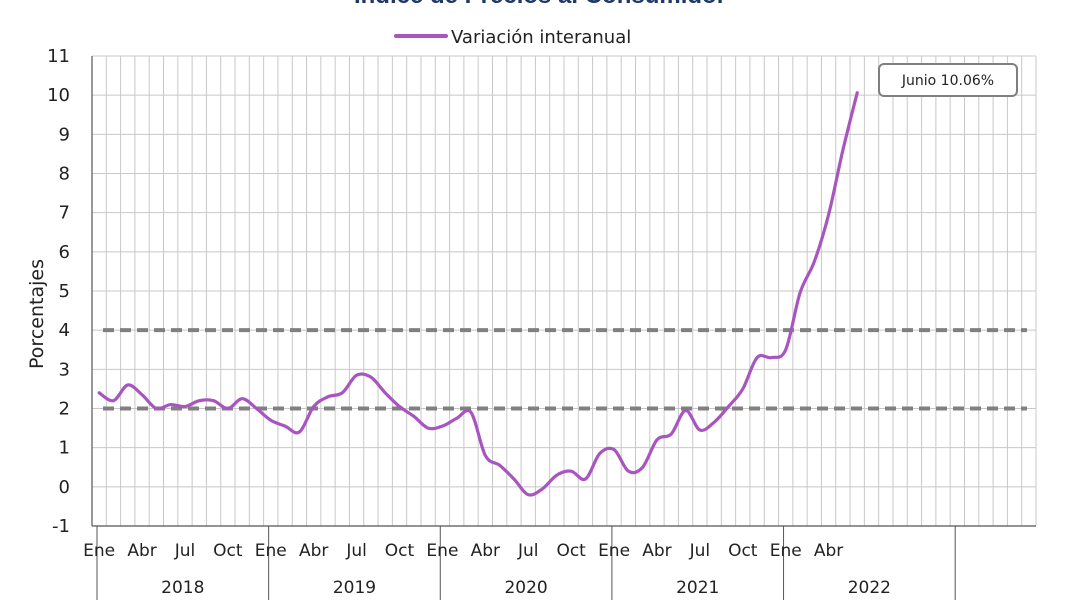 The width and height of the screenshot is (1073, 613). I want to click on y-tick-labels: -1 0 1 2 3 4 5 6 7 8 9 10 11, so click(58, 291).